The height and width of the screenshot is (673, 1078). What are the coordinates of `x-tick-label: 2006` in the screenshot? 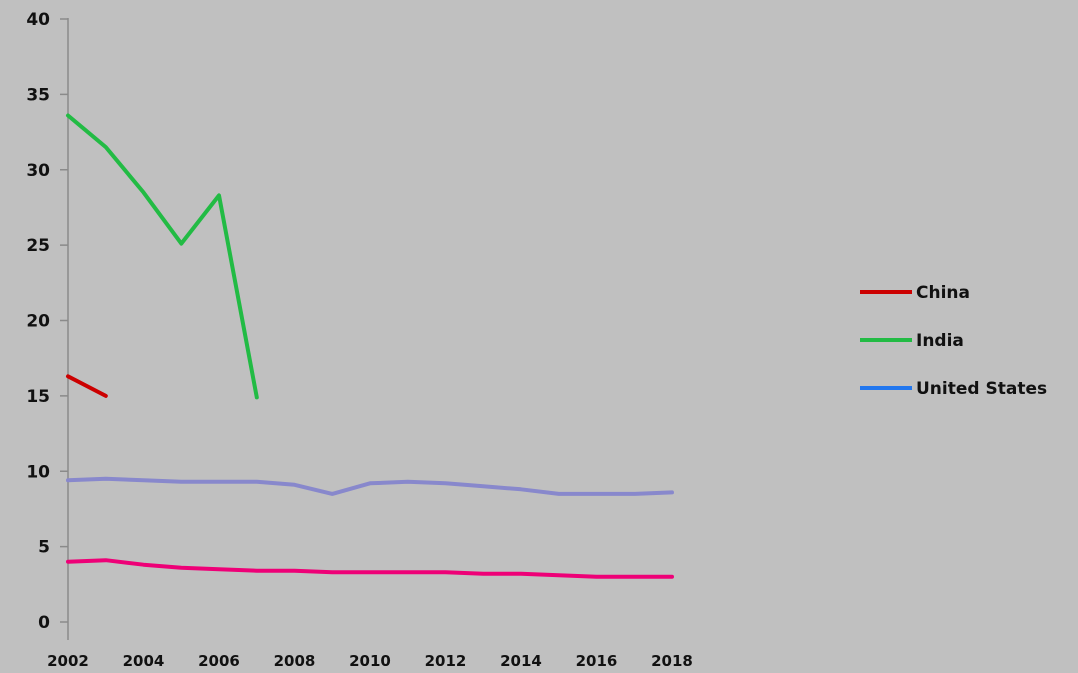 It's located at (219, 661).